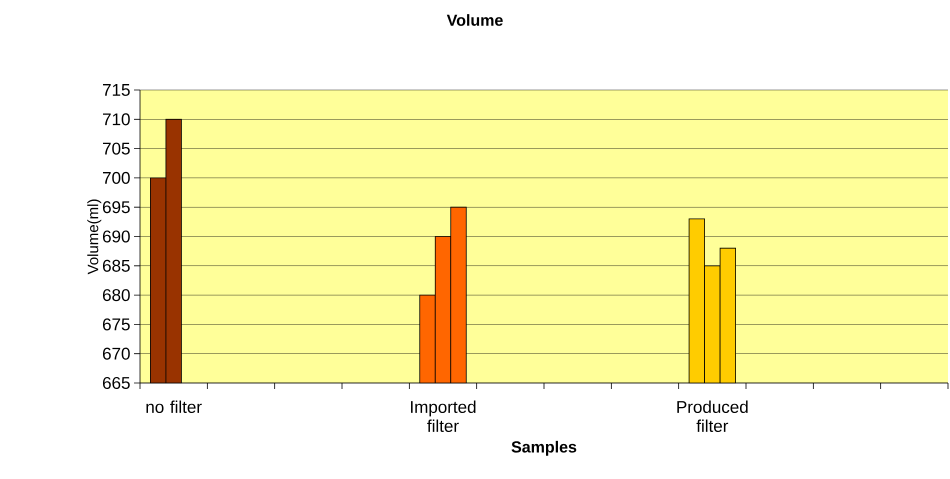  I want to click on y-tick-label: 715, so click(116, 90).